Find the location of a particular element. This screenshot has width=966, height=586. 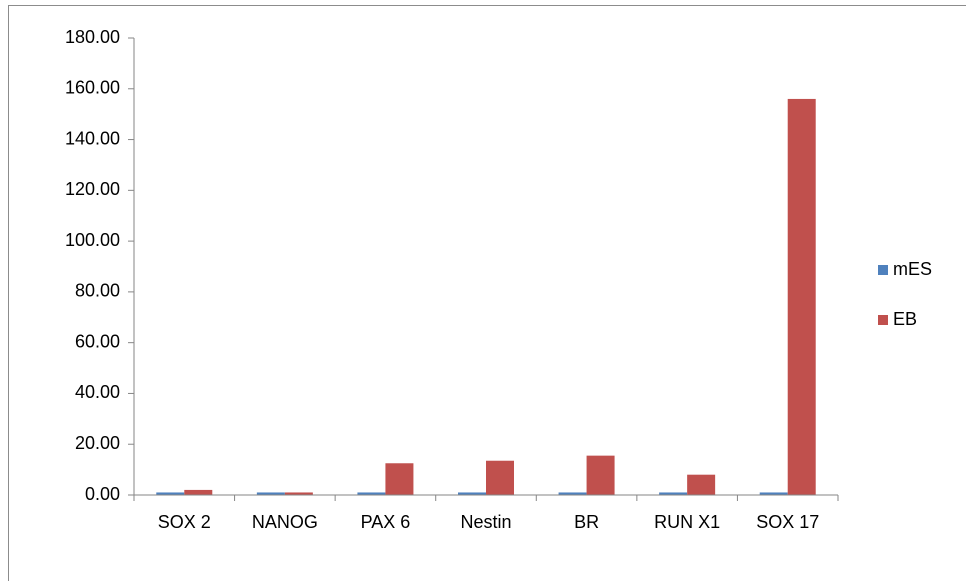

x-tick-label: RUN X1 is located at coordinates (687, 522).